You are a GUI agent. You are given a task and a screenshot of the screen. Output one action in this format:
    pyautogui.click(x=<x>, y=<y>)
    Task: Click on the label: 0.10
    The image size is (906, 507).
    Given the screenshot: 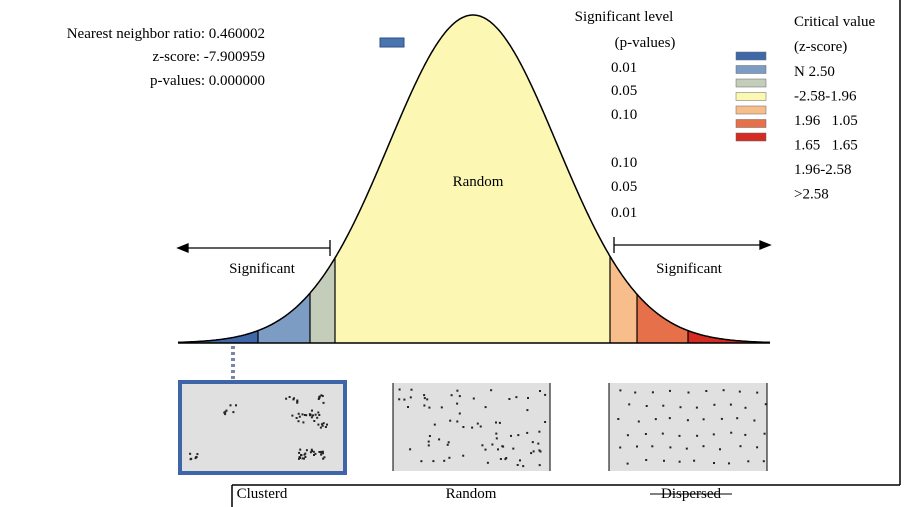 What is the action you would take?
    pyautogui.click(x=624, y=163)
    